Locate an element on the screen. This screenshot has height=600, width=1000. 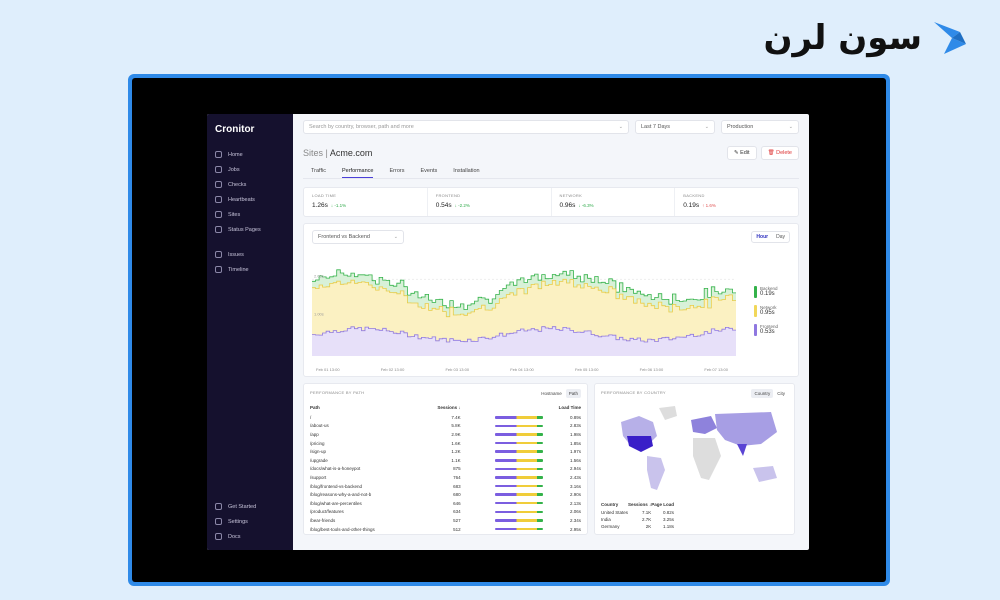
tab-performance: Performance is located at coordinates (357, 173).